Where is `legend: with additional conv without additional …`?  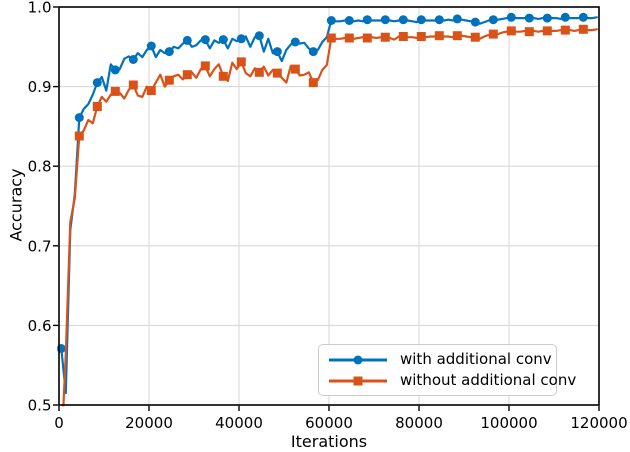
legend: with additional conv without additional … is located at coordinates (447, 370).